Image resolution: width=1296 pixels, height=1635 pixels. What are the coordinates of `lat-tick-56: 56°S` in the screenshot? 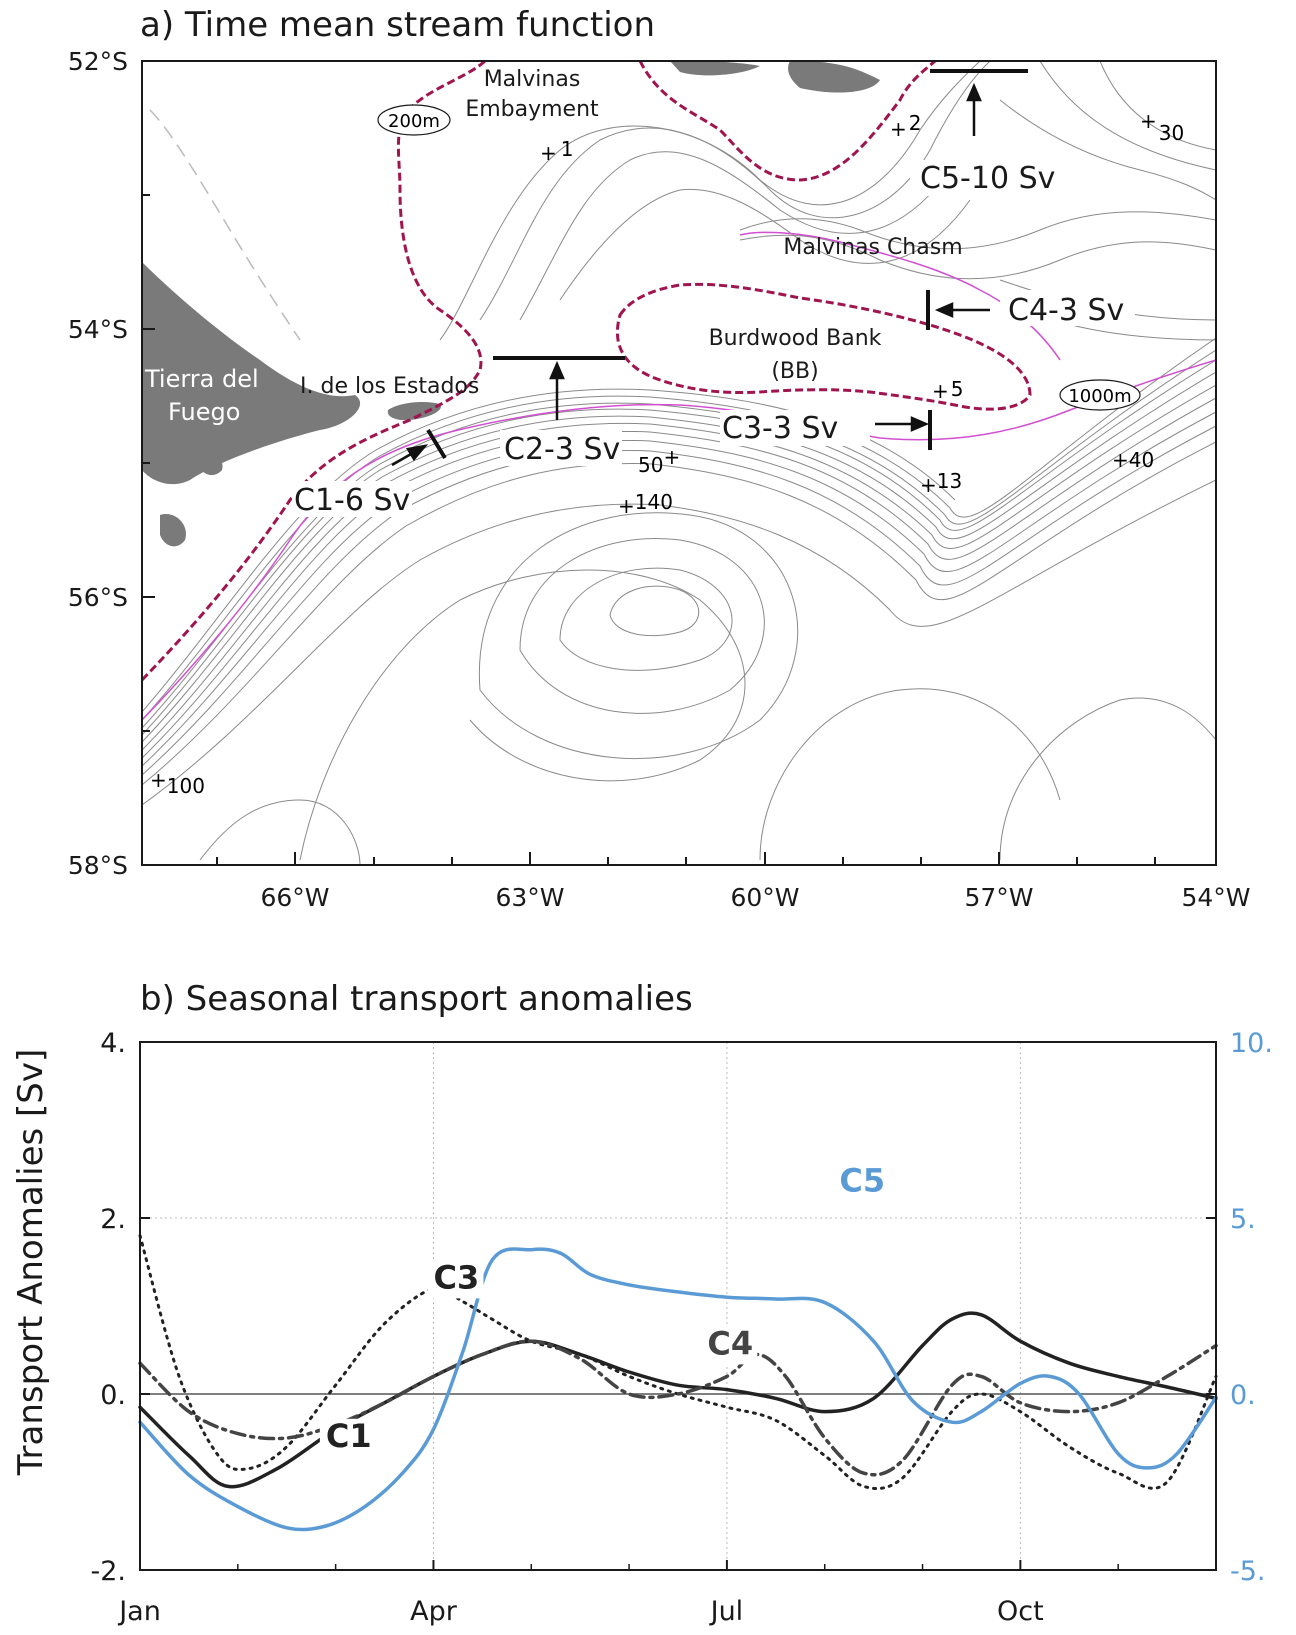 It's located at (98, 597).